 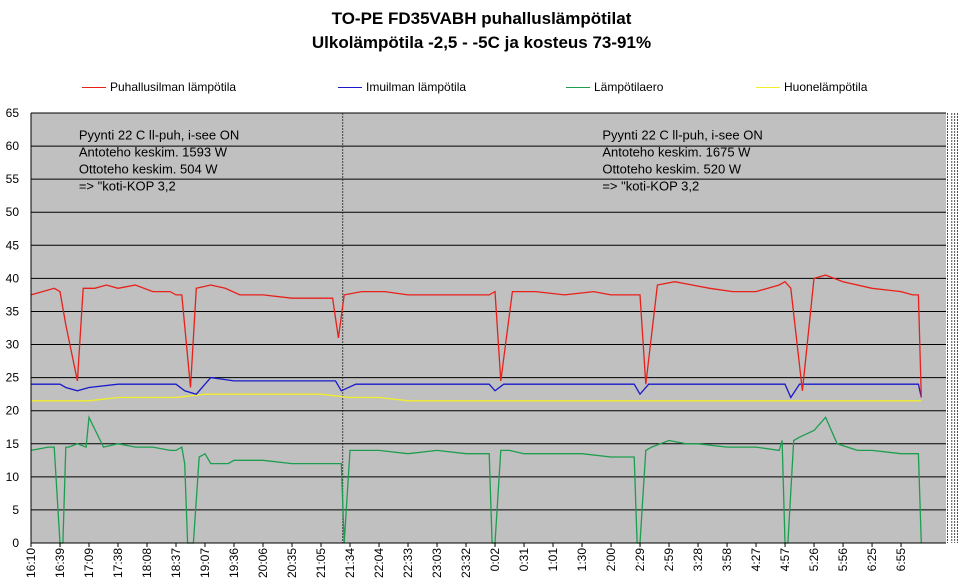 What do you see at coordinates (416, 87) in the screenshot?
I see `legend-label: Imuilman lämpötila` at bounding box center [416, 87].